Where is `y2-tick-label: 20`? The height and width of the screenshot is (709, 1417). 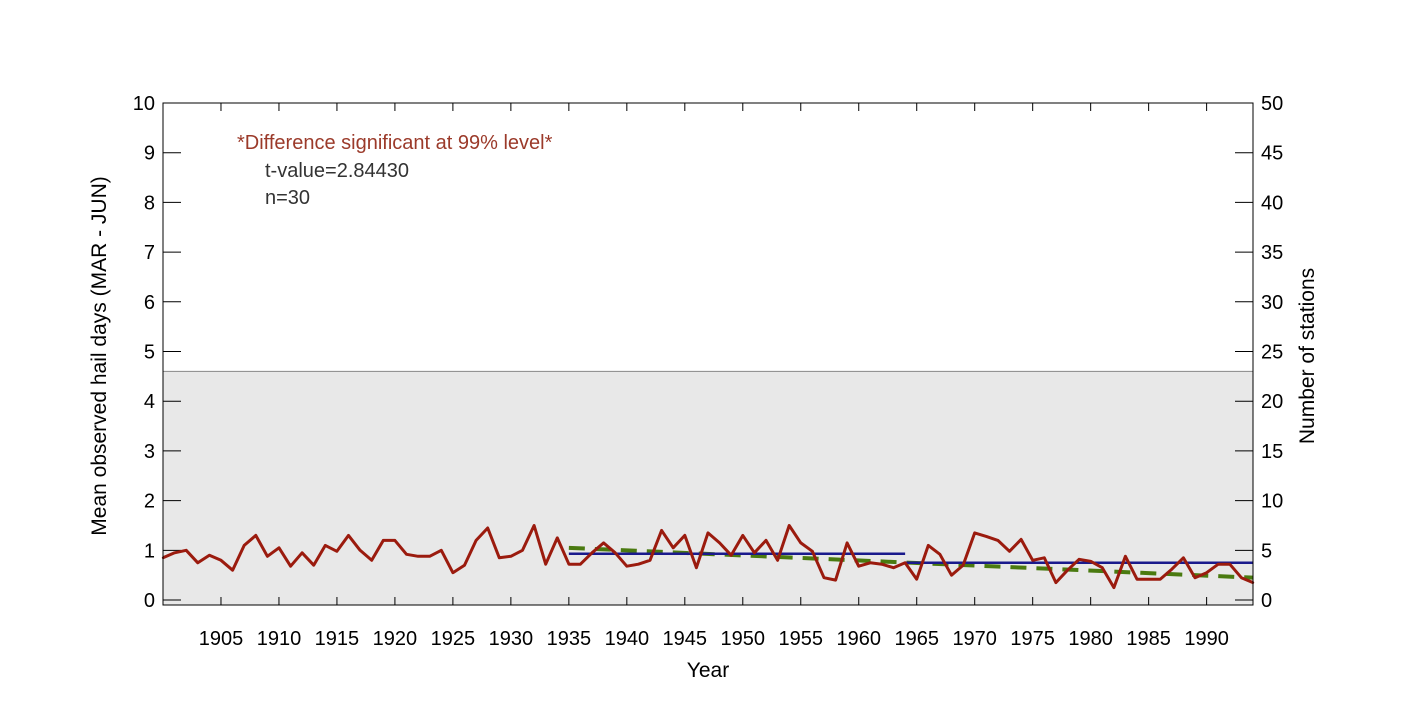
y2-tick-label: 20 is located at coordinates (1272, 402).